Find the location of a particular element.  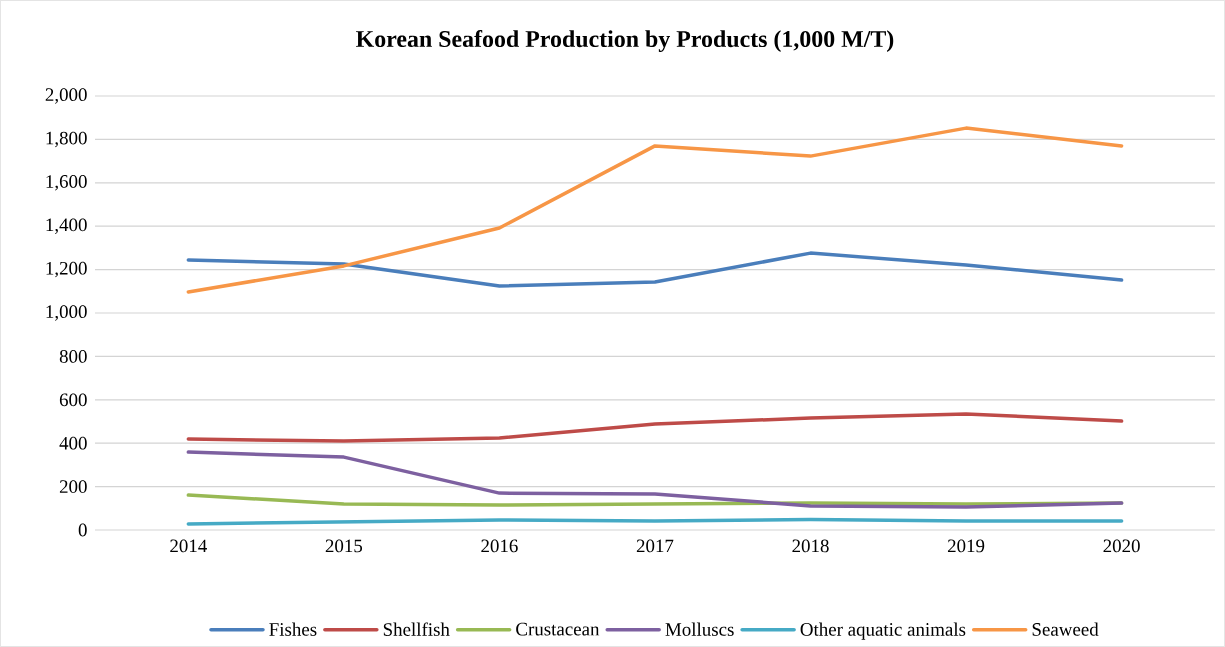

y-tick-label: 1,800 is located at coordinates (66, 139).